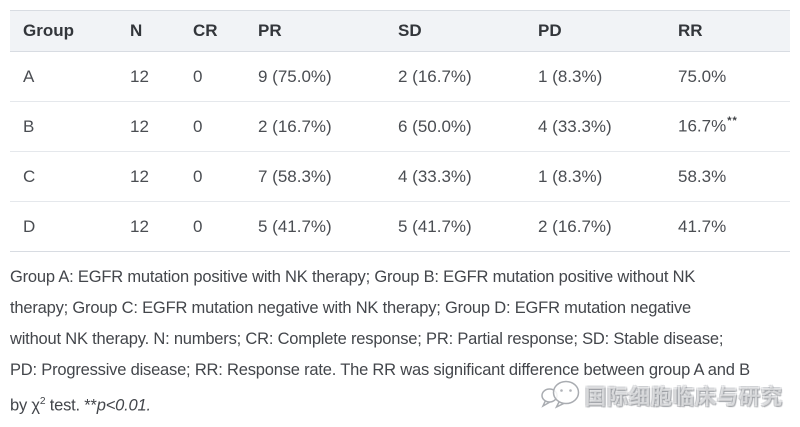  I want to click on cell-sd: 5 (41.7%), so click(455, 226).